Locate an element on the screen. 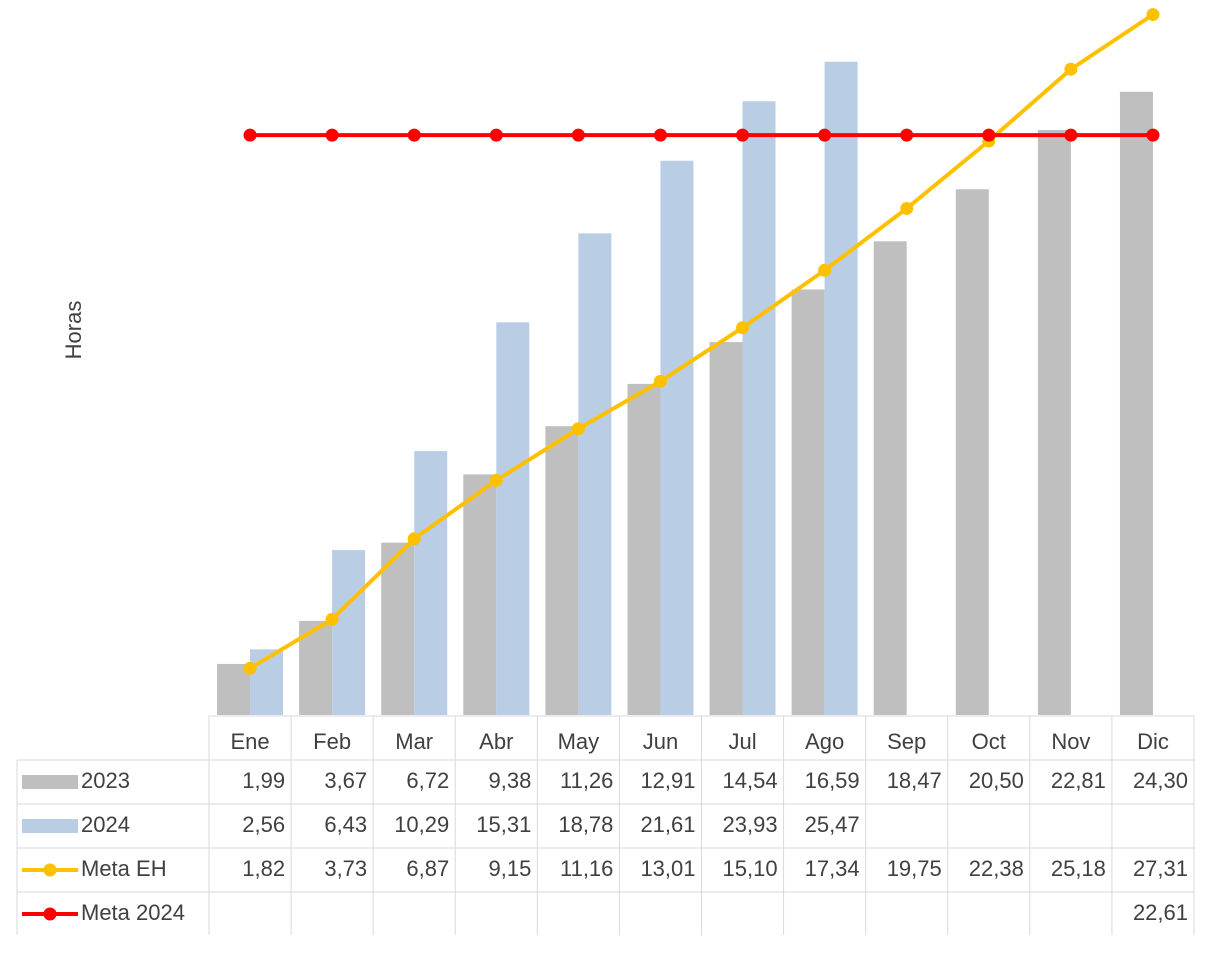  table-cell: 24,30 is located at coordinates (1160, 780).